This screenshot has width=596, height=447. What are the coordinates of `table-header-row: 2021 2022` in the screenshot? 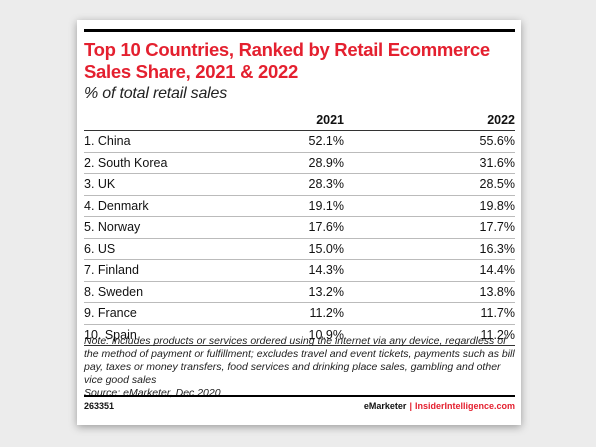 It's located at (299, 120).